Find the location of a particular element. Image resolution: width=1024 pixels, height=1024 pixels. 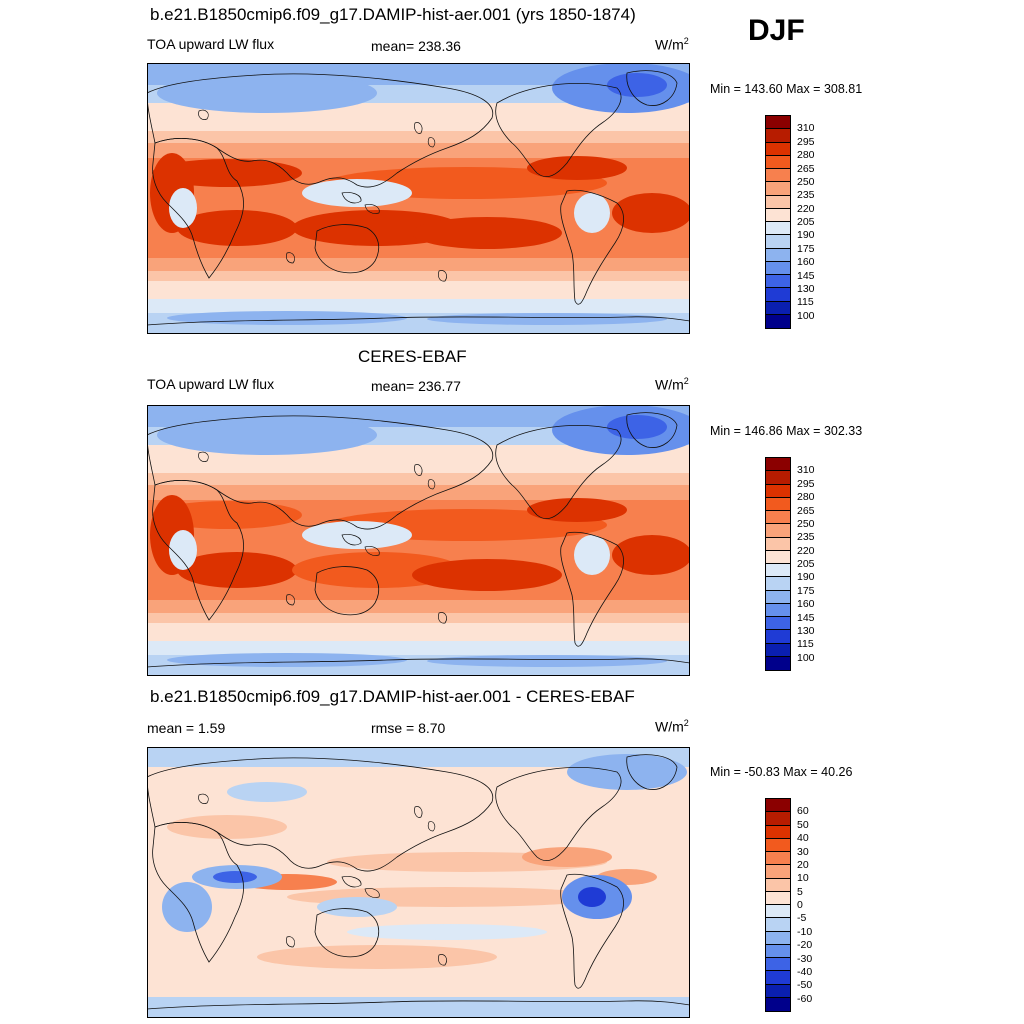

colorbar-tick-label: 175 is located at coordinates (806, 590).